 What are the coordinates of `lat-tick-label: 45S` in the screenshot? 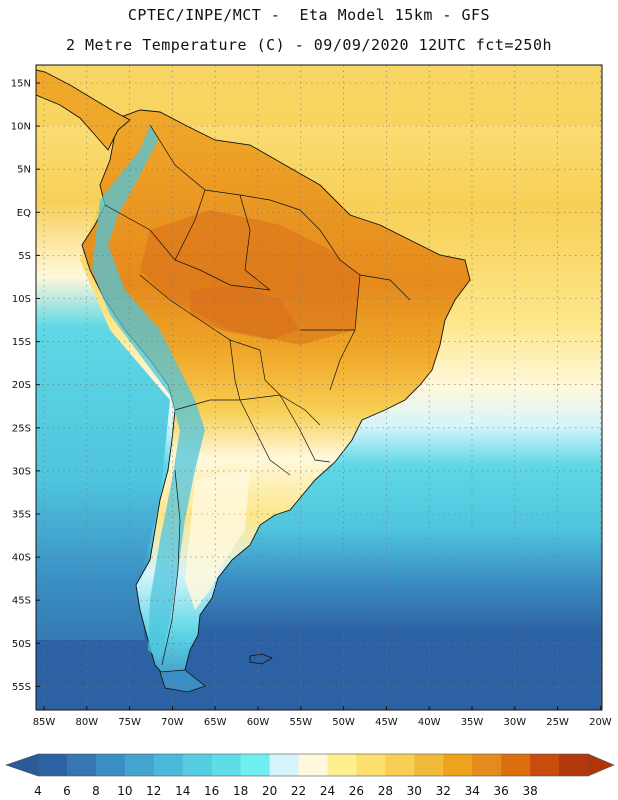 It's located at (21, 601).